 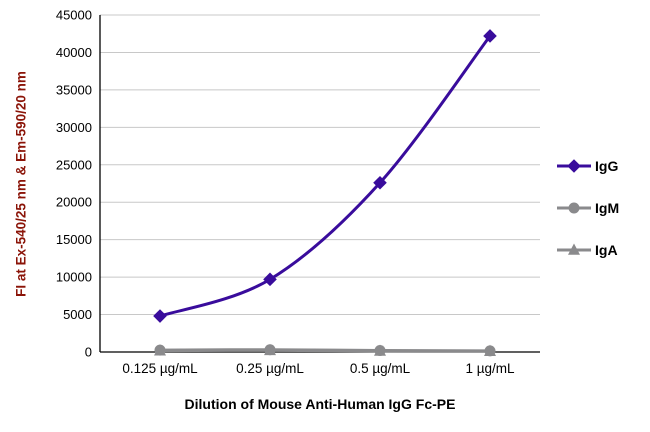 I want to click on legend-item-igm: IgM, so click(x=587, y=208).